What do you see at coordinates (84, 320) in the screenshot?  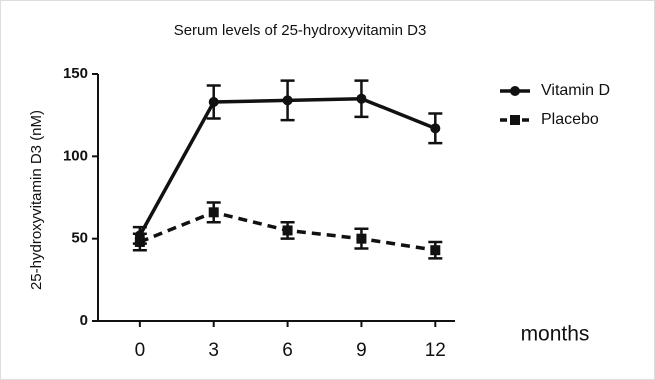 I see `y-tick-label: 0` at bounding box center [84, 320].